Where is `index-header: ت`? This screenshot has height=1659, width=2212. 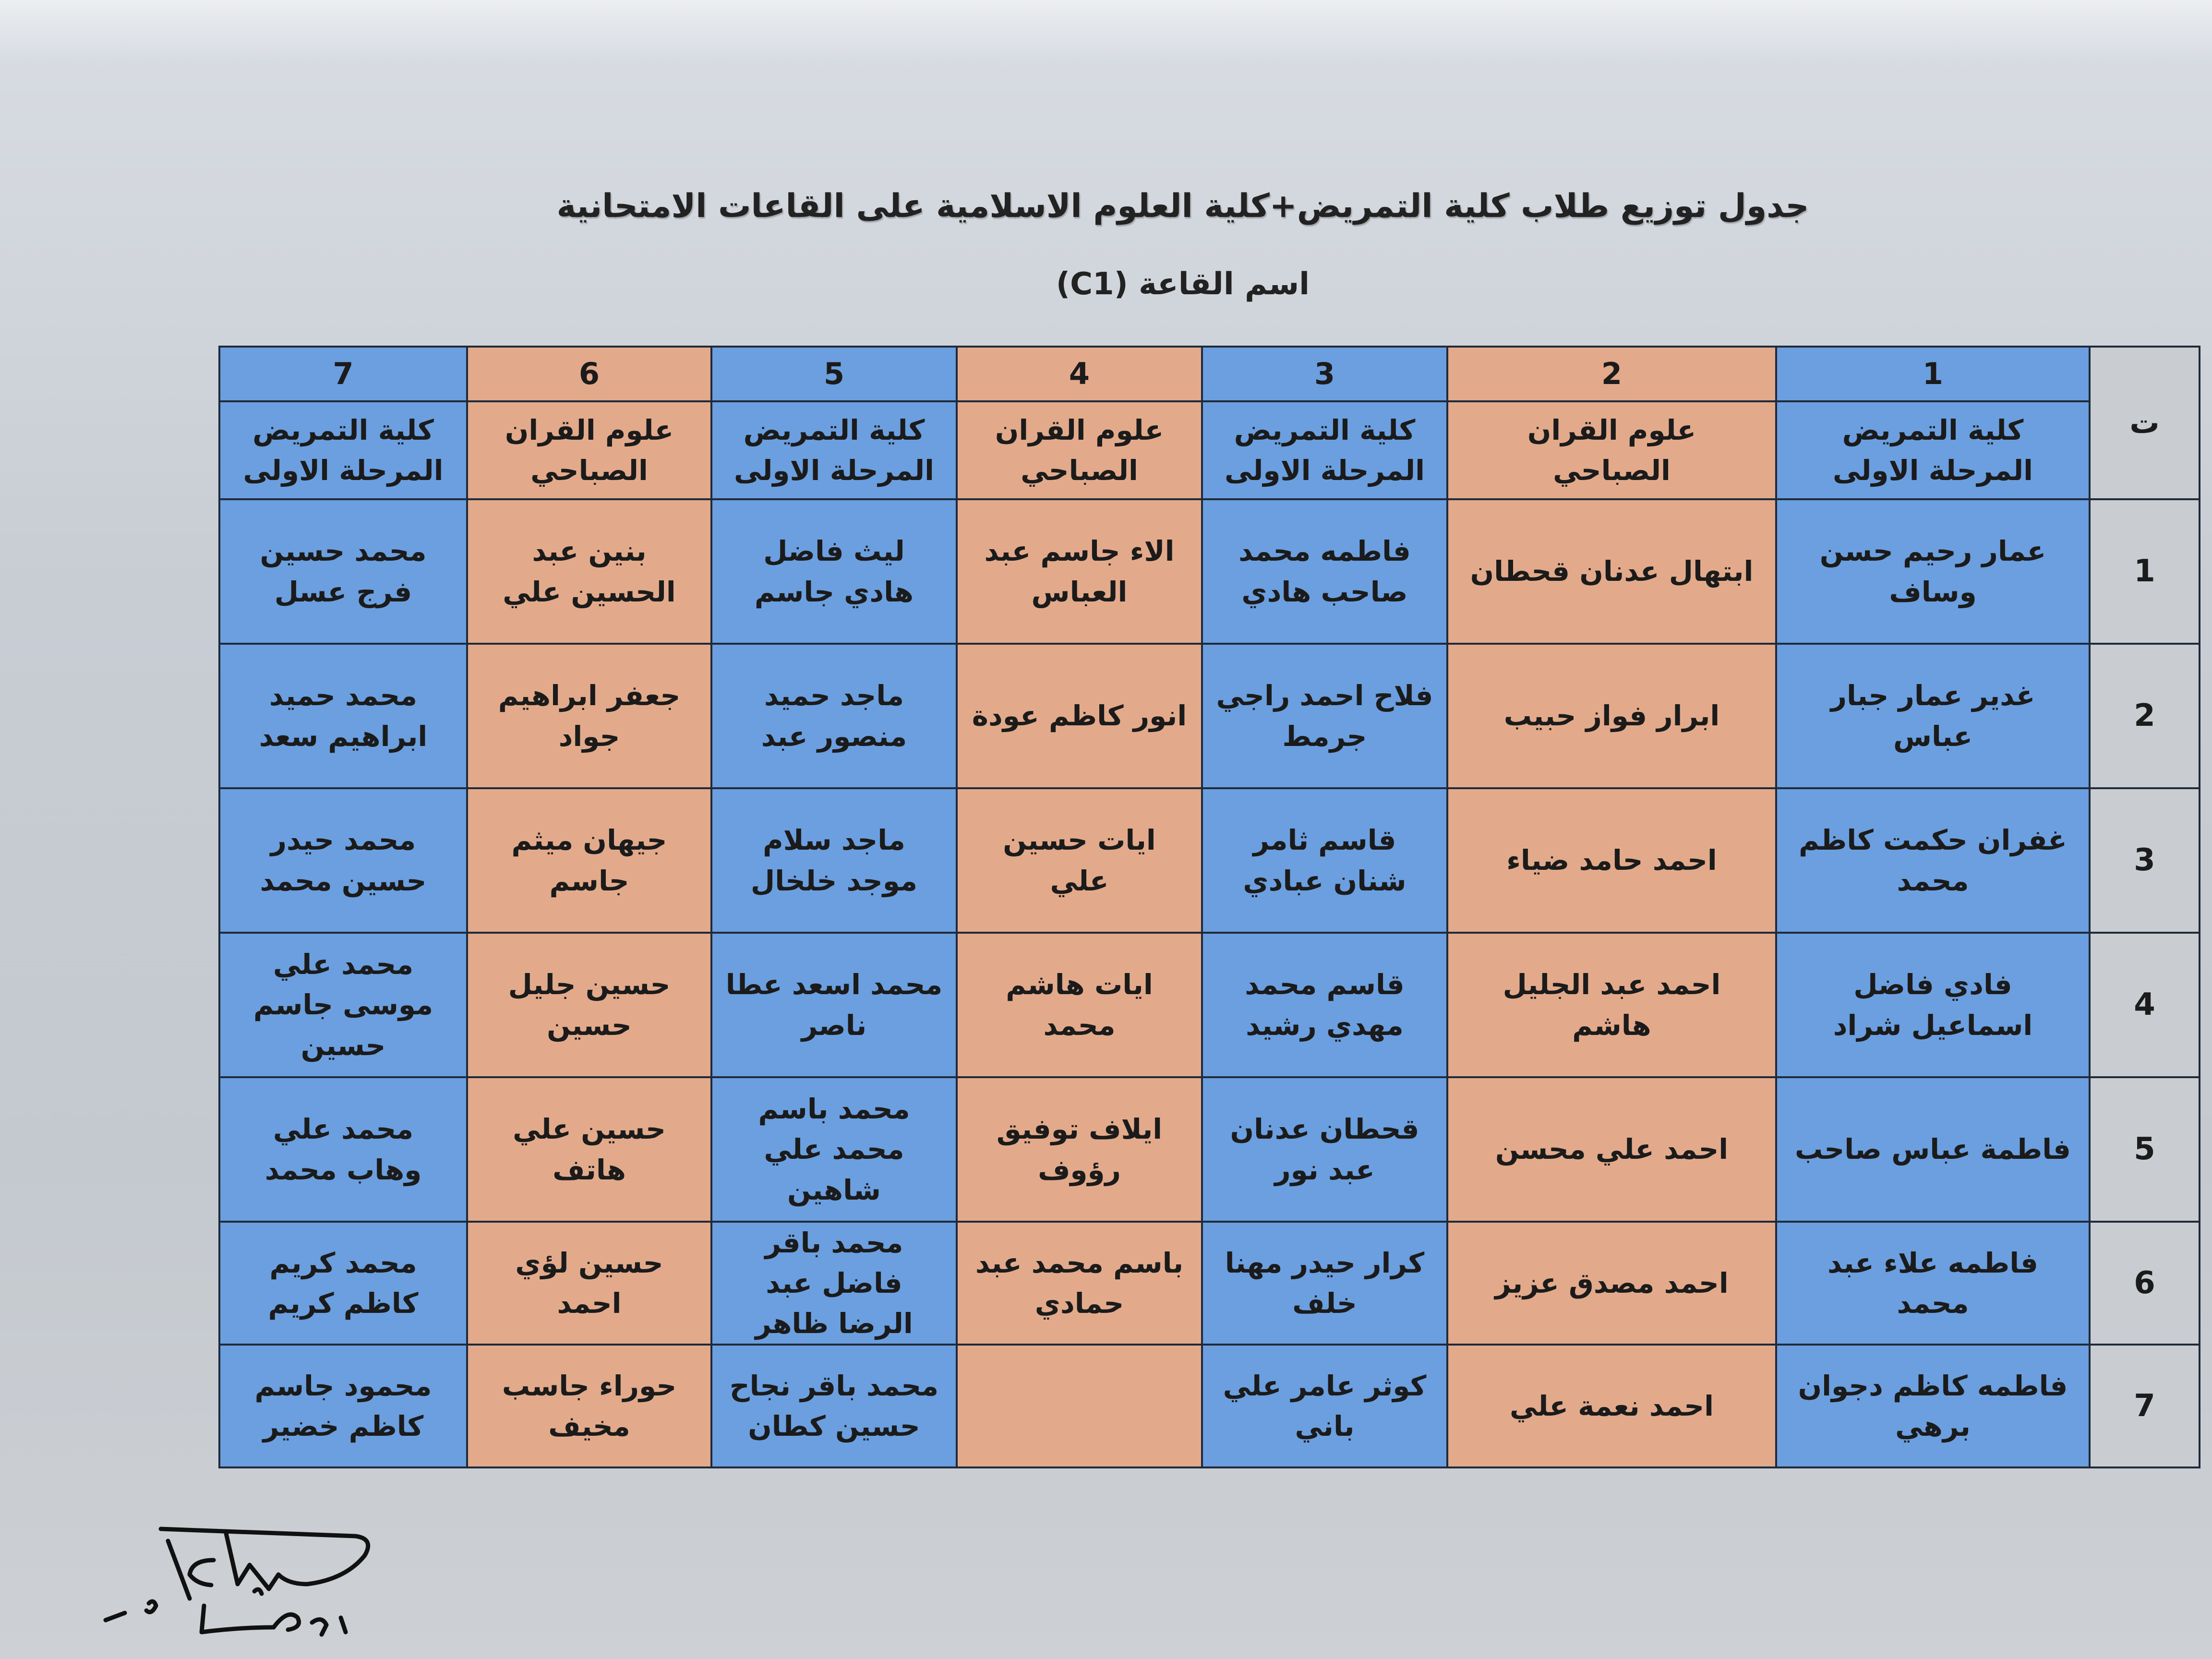 index-header: ت is located at coordinates (2144, 423).